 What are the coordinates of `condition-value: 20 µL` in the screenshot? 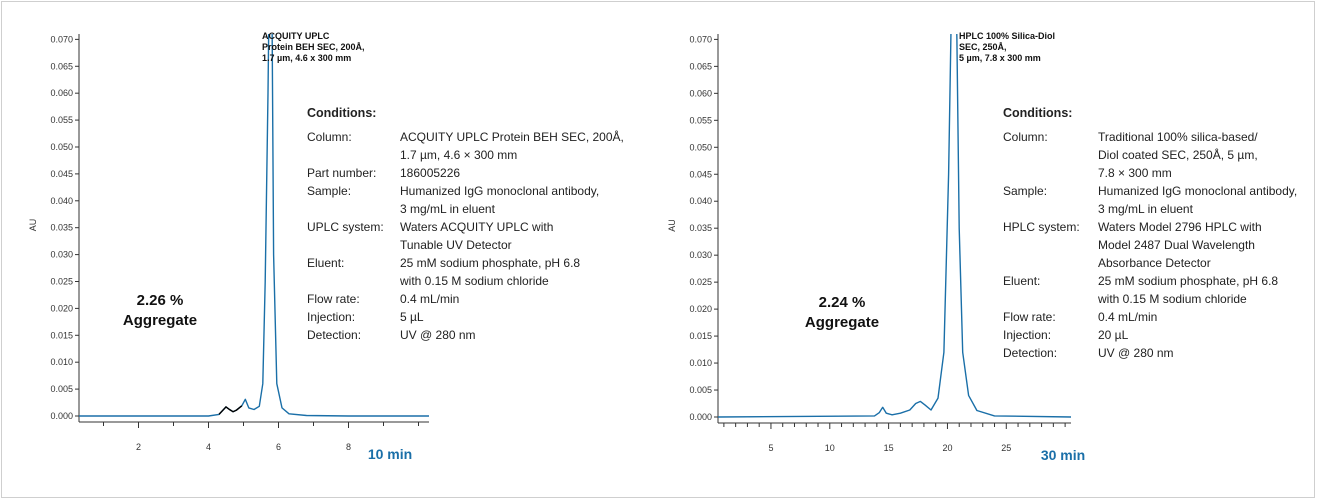 It's located at (1206, 335).